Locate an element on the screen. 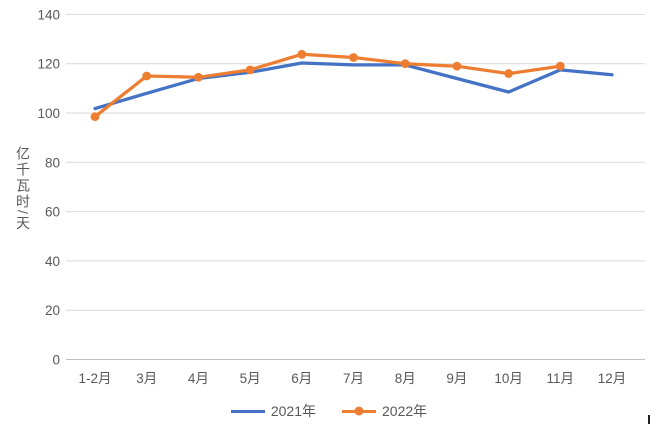 The height and width of the screenshot is (426, 658). series-marker-2022年-9月 is located at coordinates (457, 66).